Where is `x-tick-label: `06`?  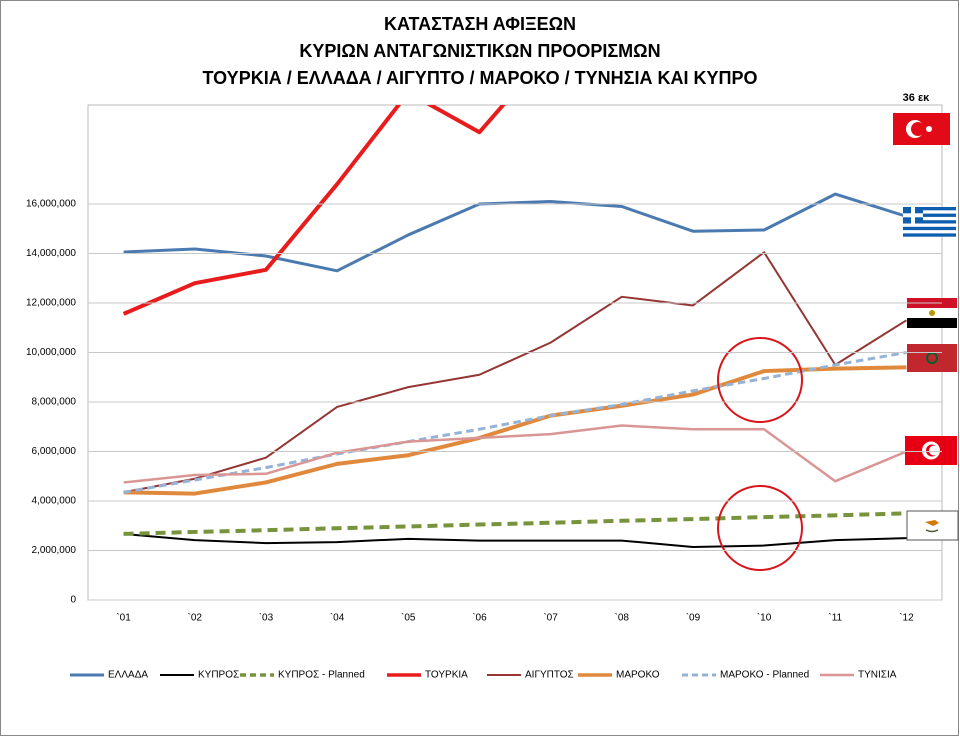 x-tick-label: `06 is located at coordinates (479, 618).